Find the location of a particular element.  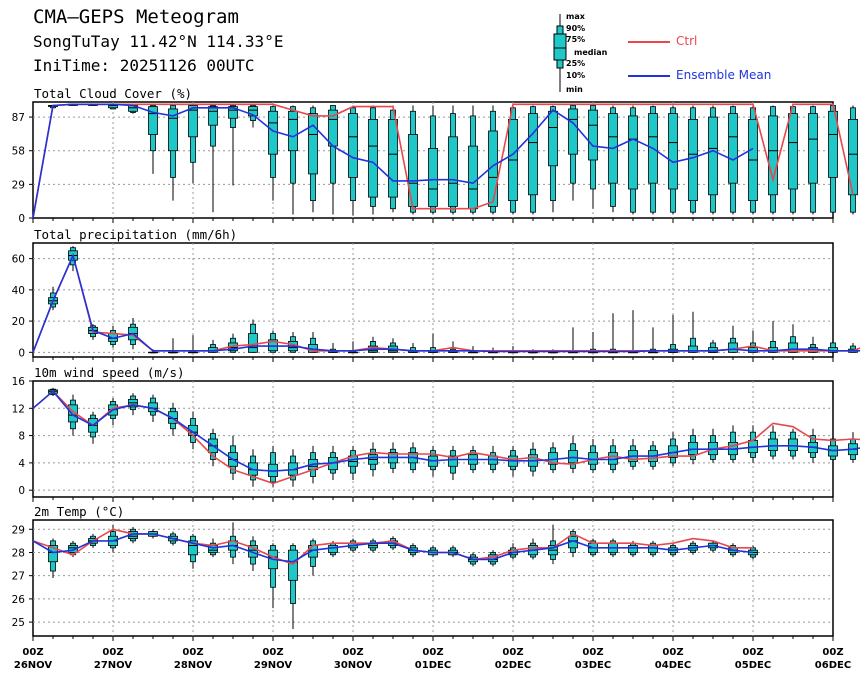

y-tick-label: 20 is located at coordinates (18, 322).